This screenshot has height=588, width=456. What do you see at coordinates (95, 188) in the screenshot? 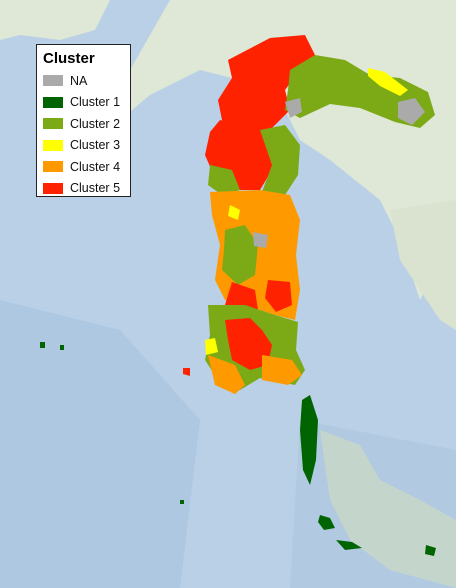
I see `legend-label: Cluster 5` at bounding box center [95, 188].